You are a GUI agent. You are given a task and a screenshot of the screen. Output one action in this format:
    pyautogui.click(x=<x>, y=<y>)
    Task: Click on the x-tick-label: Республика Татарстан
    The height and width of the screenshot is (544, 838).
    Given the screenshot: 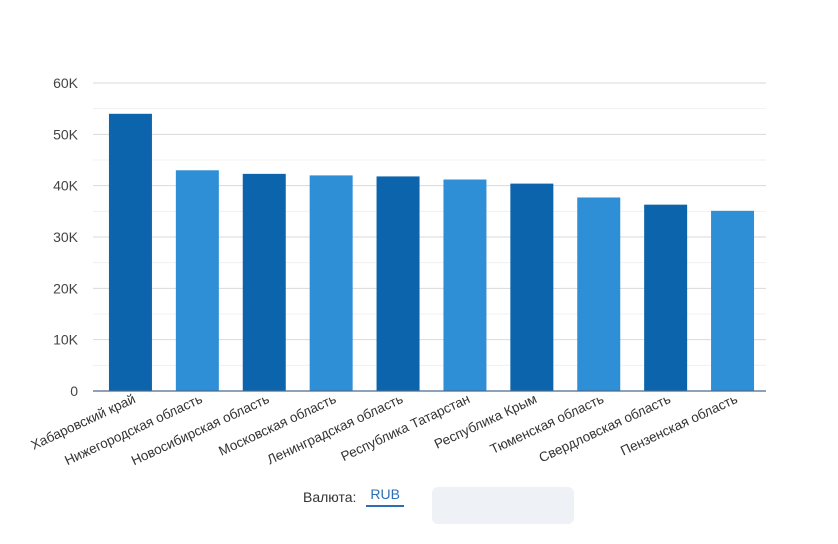 What is the action you would take?
    pyautogui.click(x=406, y=427)
    